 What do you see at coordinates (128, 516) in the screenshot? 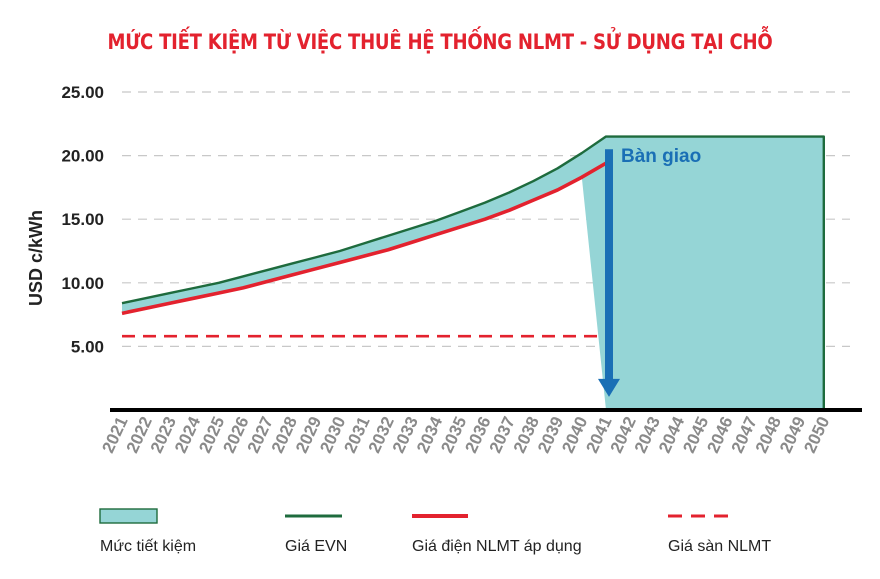
I see `legend-swatch-savings` at bounding box center [128, 516].